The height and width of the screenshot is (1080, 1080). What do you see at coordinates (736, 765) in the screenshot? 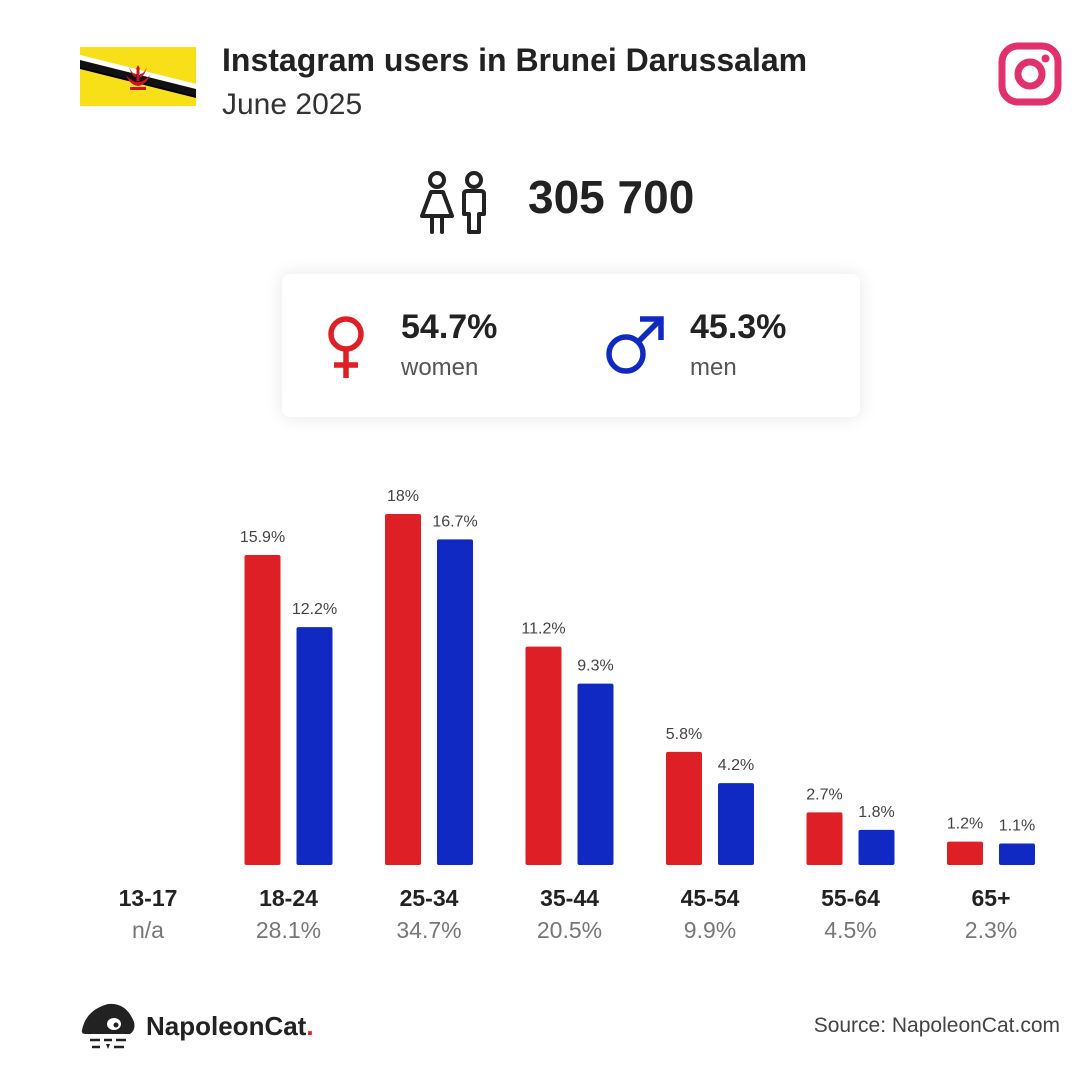
I see `bar-value-label: 4.2%` at bounding box center [736, 765].